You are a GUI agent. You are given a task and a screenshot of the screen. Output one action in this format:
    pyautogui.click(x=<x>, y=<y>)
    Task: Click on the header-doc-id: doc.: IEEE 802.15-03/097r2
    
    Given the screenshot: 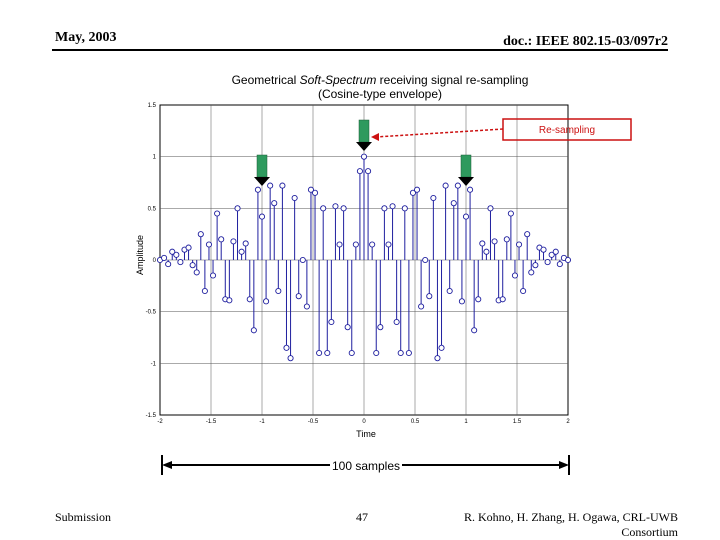 What is the action you would take?
    pyautogui.click(x=585, y=41)
    